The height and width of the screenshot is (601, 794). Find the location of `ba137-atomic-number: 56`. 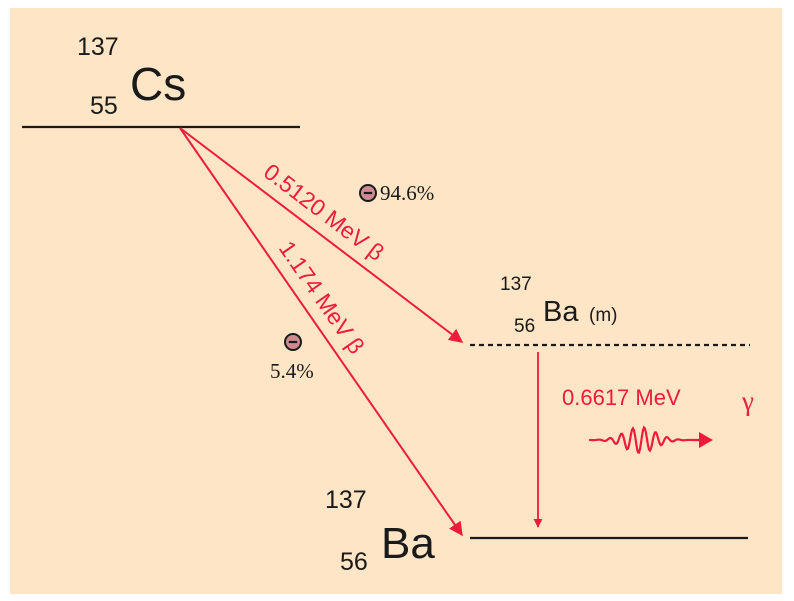

ba137-atomic-number: 56 is located at coordinates (354, 562).